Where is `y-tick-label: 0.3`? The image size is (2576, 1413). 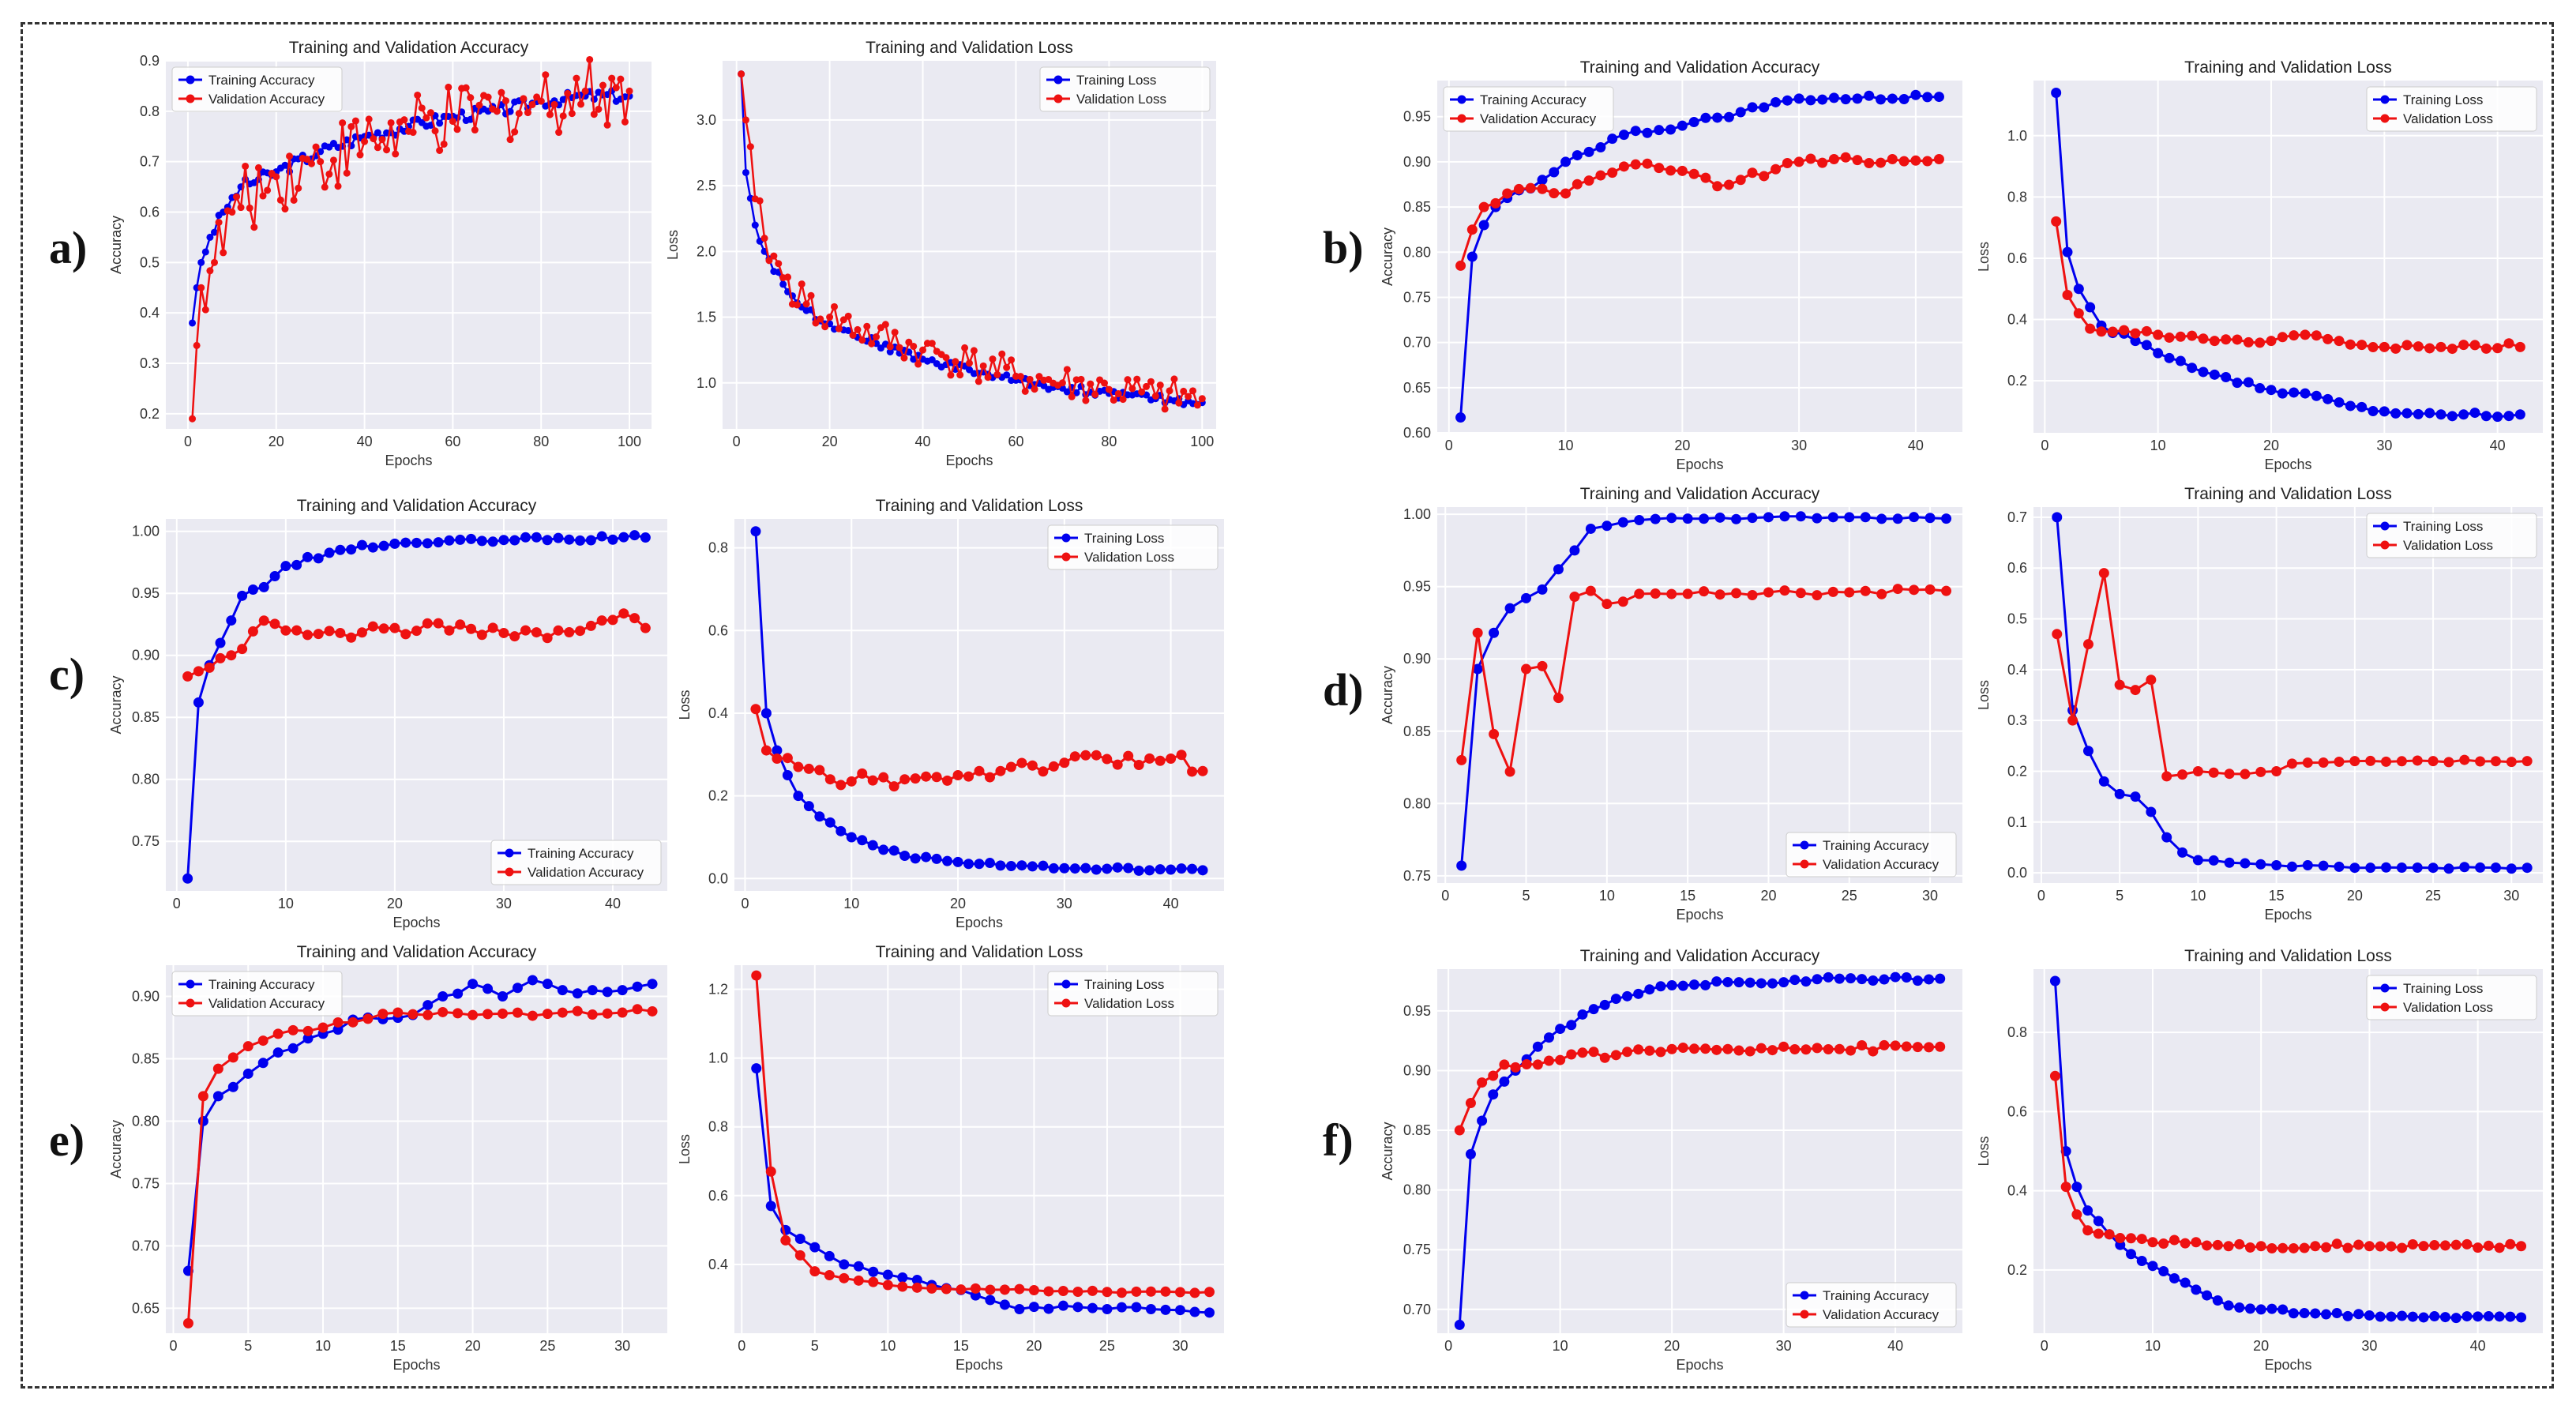
y-tick-label: 0.3 is located at coordinates (2017, 720).